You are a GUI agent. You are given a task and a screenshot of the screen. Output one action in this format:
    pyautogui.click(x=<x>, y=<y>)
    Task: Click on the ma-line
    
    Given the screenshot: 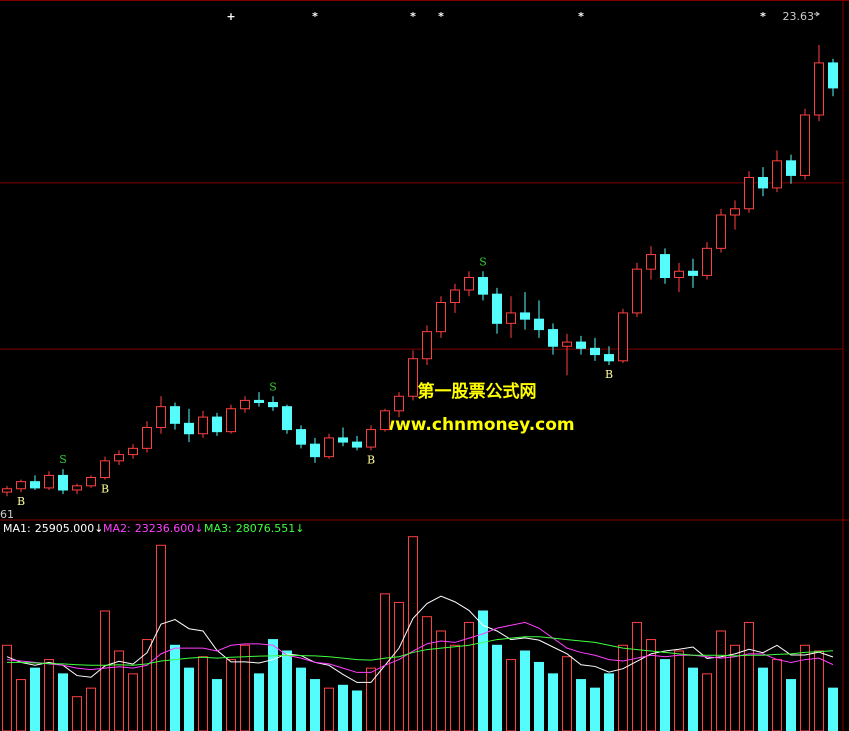 What is the action you would take?
    pyautogui.click(x=420, y=651)
    